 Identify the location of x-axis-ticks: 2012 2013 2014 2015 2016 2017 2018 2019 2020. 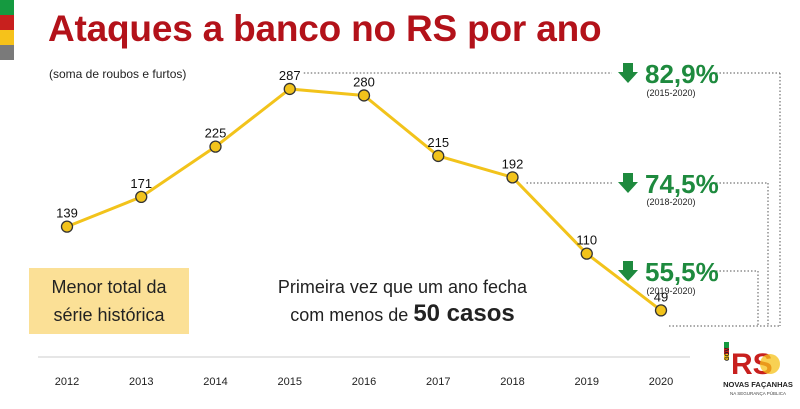
(364, 382).